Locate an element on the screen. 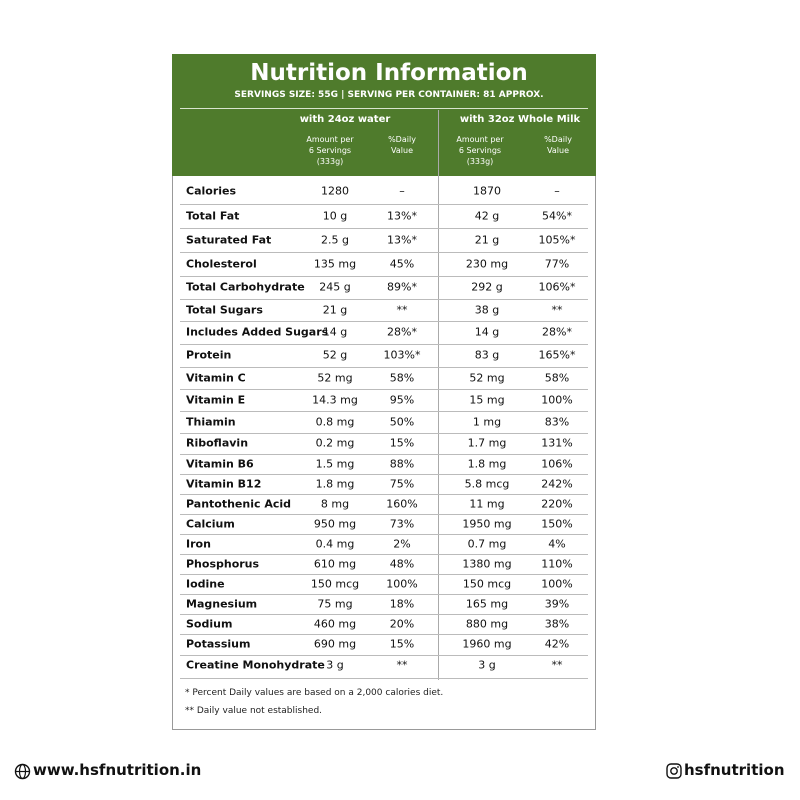  cell: 95% is located at coordinates (402, 400).